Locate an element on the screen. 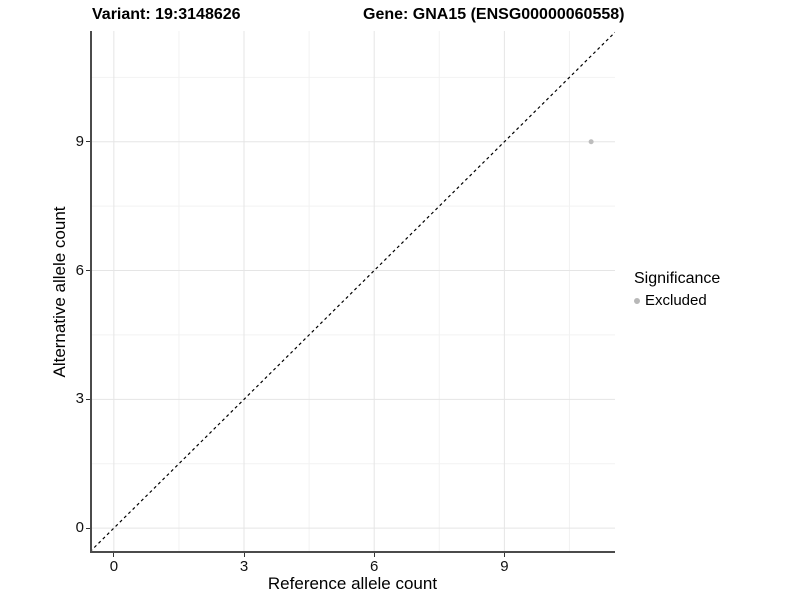 This screenshot has width=800, height=600. legend-item-label: Excluded is located at coordinates (676, 300).